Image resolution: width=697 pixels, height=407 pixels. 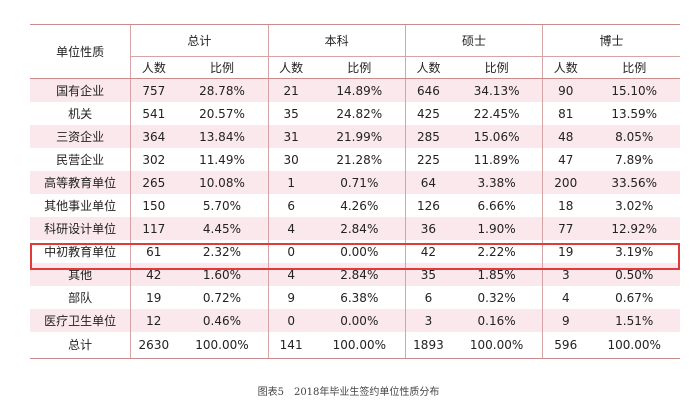 I want to click on table-row: 国有企业 757 28.78% 21 14.89% 646 34.13% 90 15.10%, so click(x=355, y=90).